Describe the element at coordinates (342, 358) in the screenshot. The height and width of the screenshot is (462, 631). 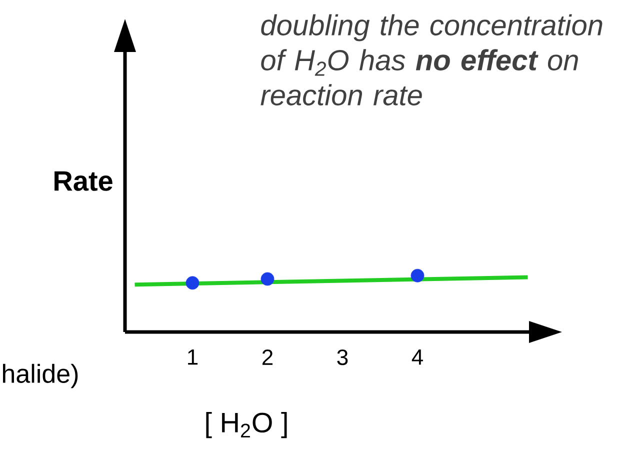
I see `x-tick-label: 3` at that location.